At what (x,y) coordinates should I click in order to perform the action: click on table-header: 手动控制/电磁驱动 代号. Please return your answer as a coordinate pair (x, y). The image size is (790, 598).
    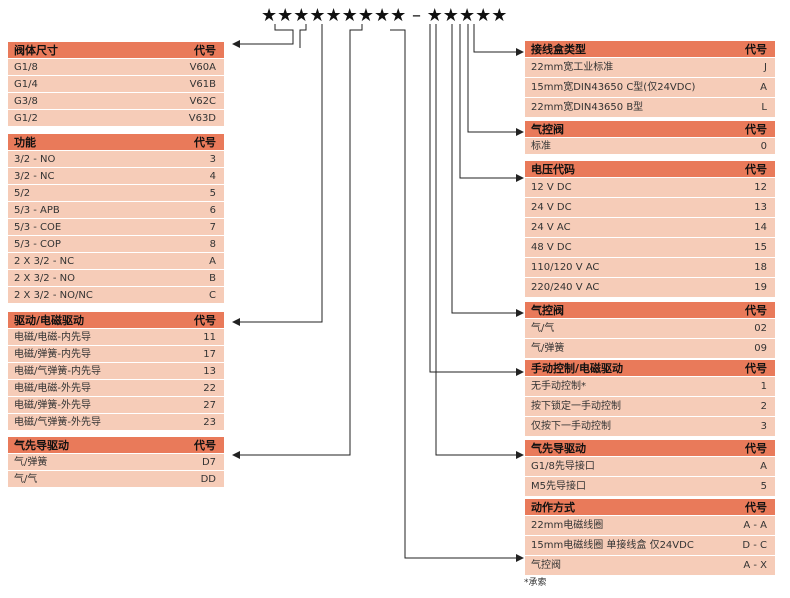
    Looking at the image, I should click on (650, 368).